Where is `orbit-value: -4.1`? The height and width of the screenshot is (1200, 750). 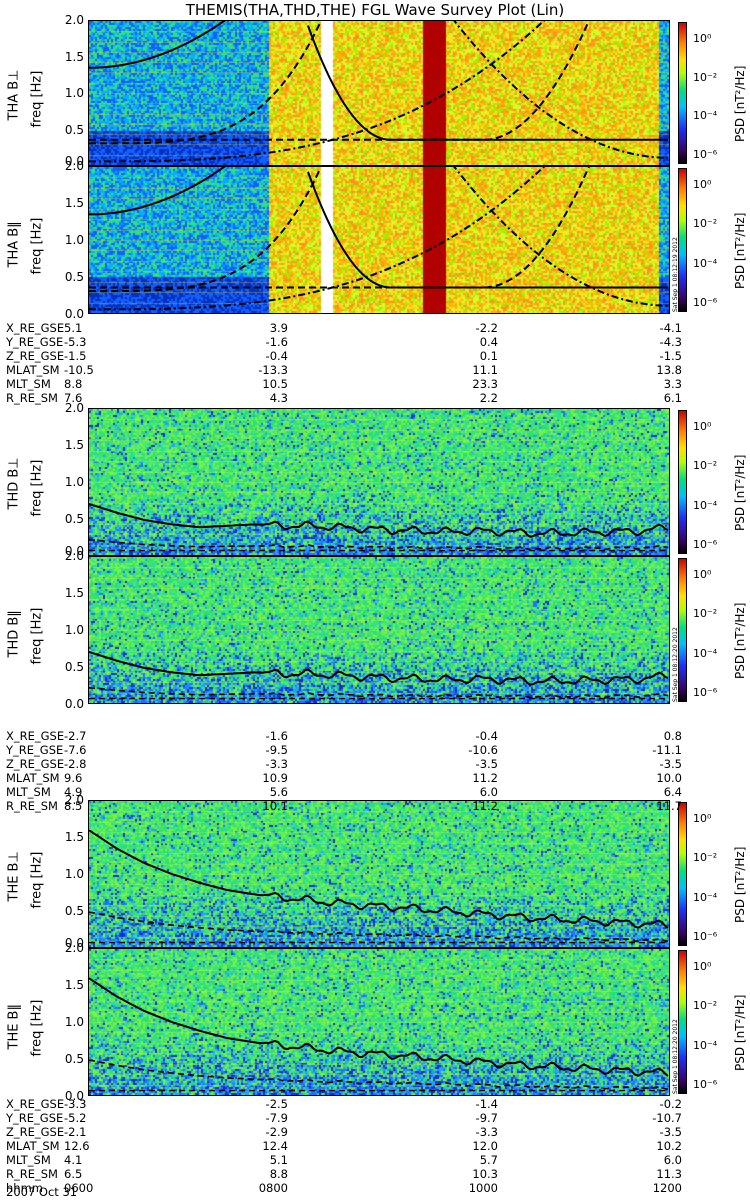 orbit-value: -4.1 is located at coordinates (670, 328).